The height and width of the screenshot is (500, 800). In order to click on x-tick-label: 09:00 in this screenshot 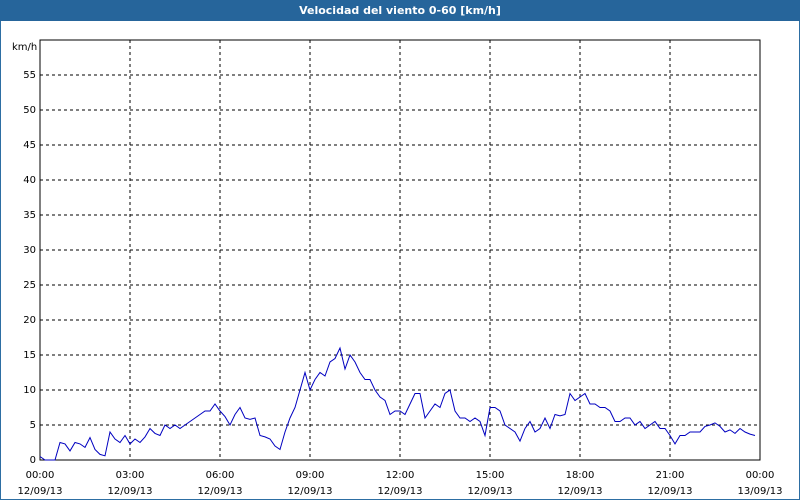, I will do `click(310, 475)`.